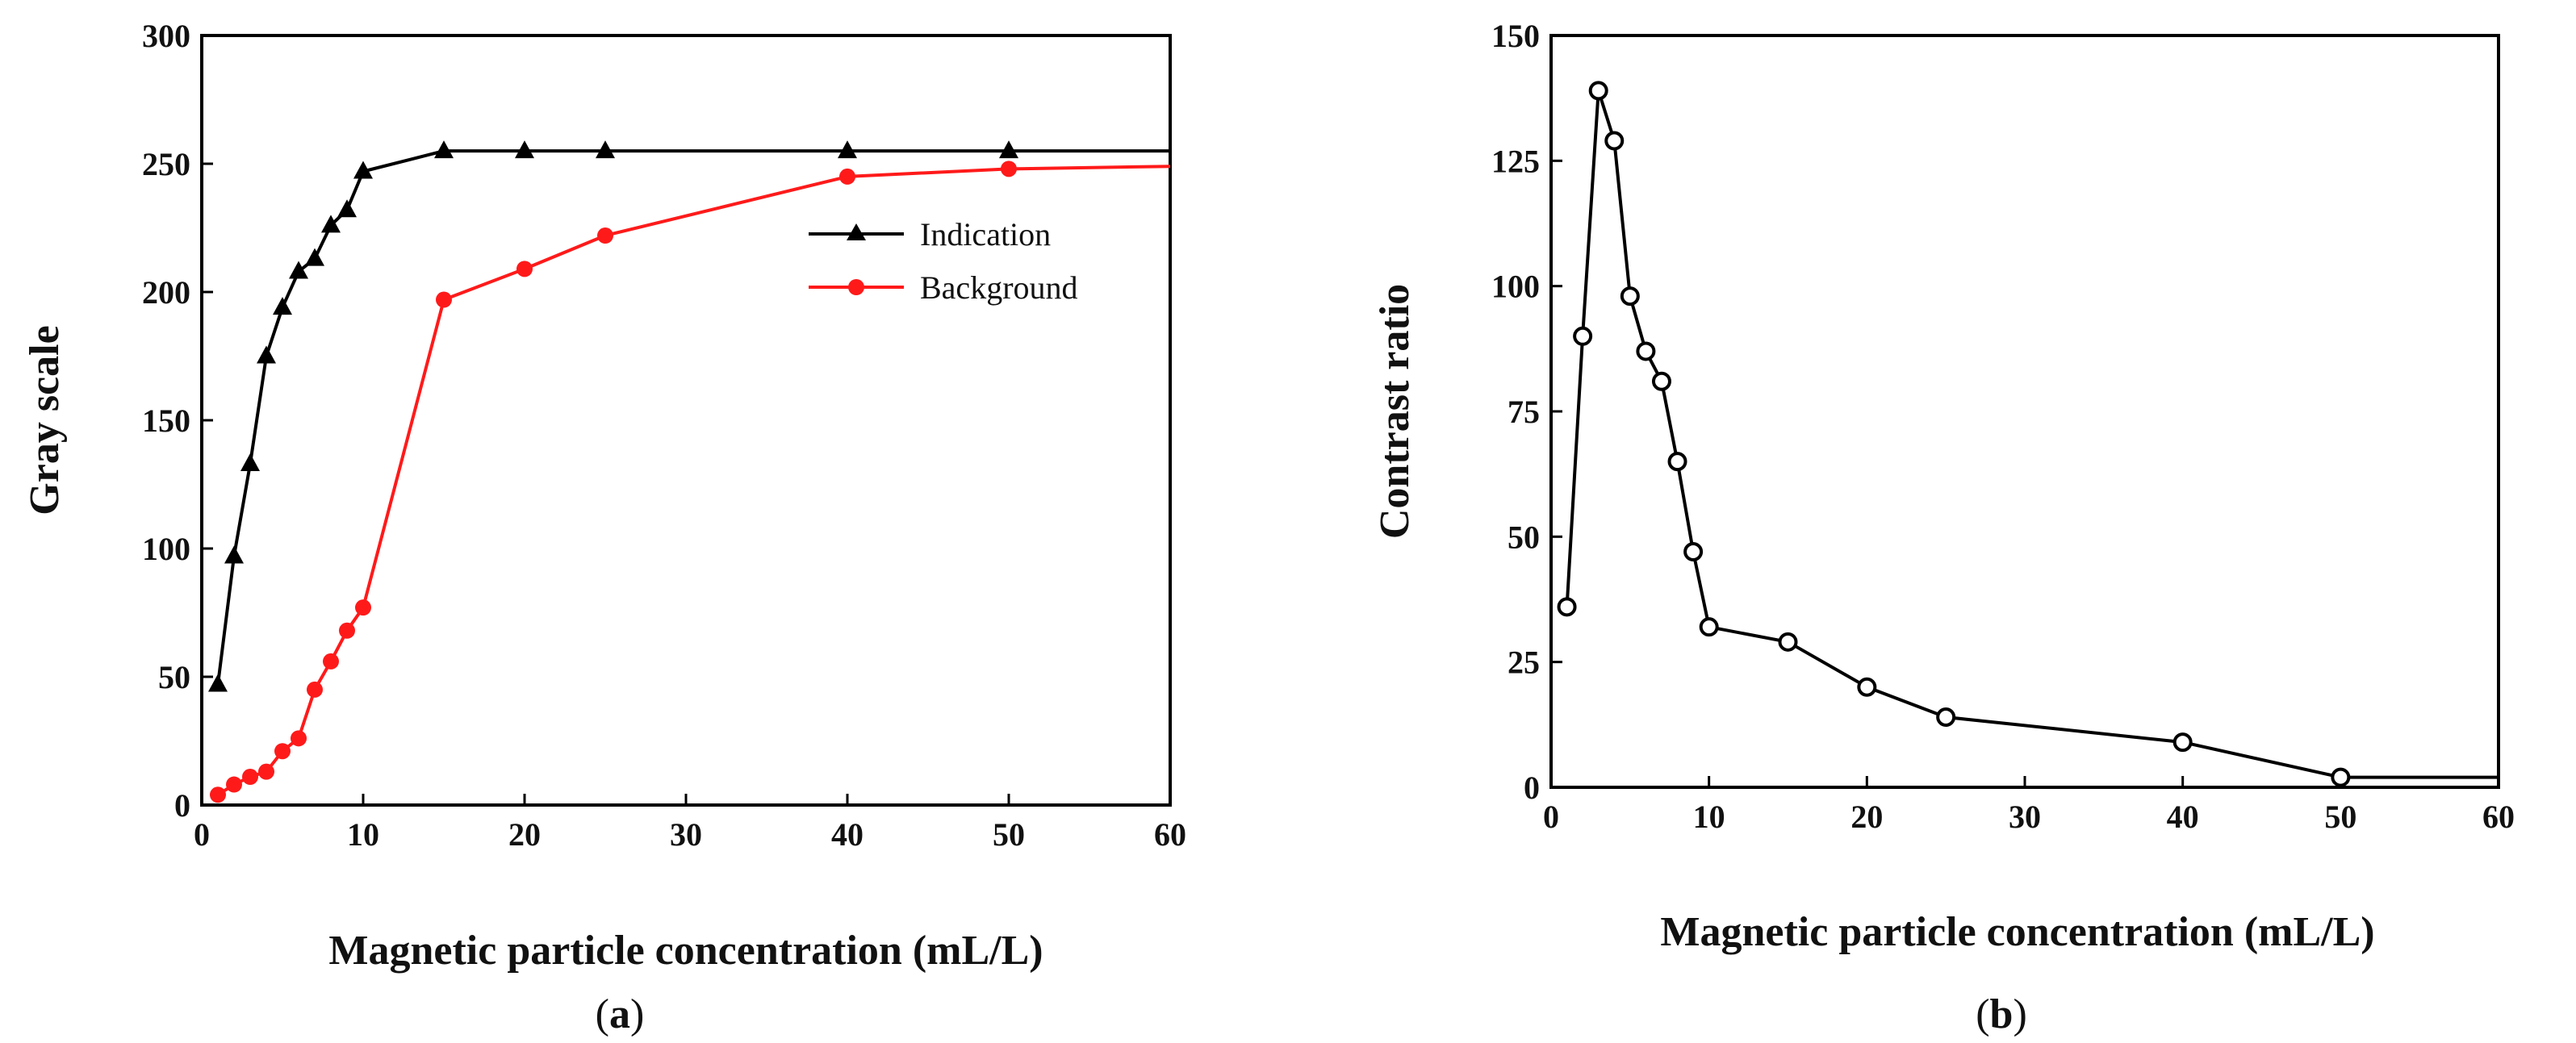  I want to click on legend-label-background: Background, so click(999, 287).